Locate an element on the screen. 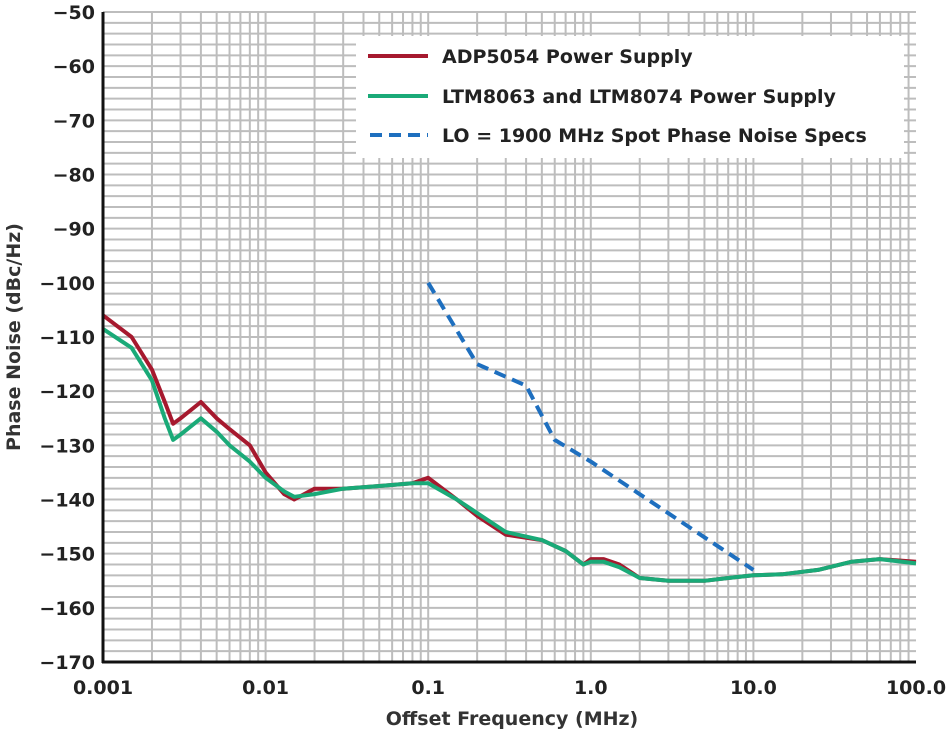 This screenshot has height=733, width=950. x-tick-label: 100.0 is located at coordinates (916, 688).